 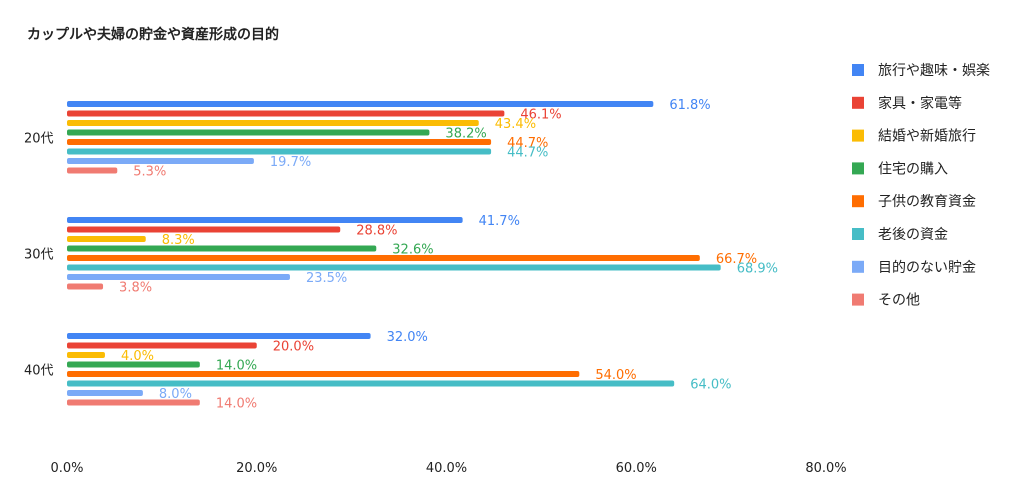 I want to click on data-label: 5.3%, so click(x=149, y=172).